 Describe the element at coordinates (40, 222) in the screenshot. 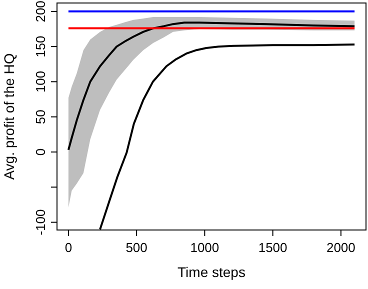

I see `y-tick-label: -100` at that location.